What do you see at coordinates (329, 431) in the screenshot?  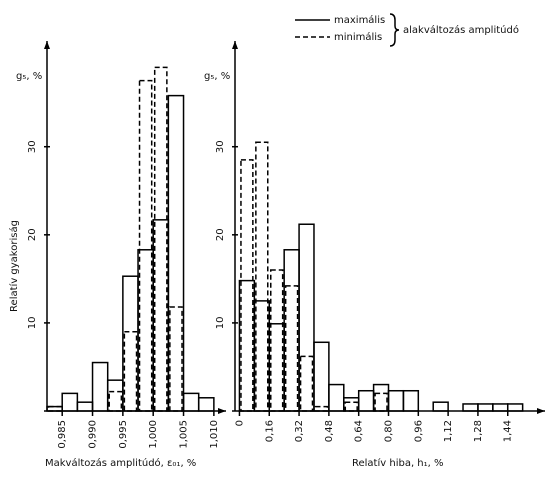 I see `x-tick-label: 0,48` at bounding box center [329, 431].